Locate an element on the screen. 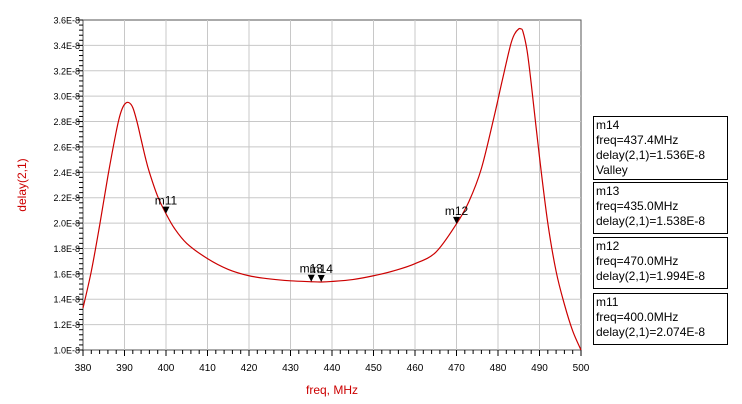  marker-readout-m12: m12 freq=470.0MHz delay(2,1)=1.994E-8 is located at coordinates (660, 263).